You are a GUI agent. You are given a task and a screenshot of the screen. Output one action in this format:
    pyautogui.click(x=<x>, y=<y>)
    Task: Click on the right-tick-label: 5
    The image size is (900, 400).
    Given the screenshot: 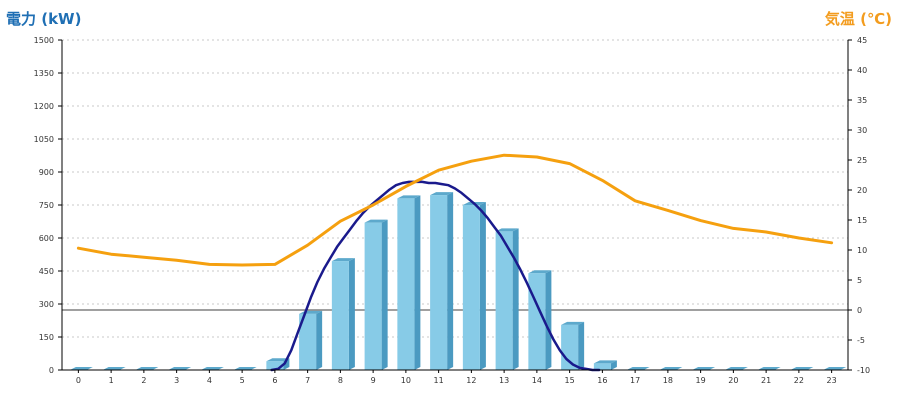 What is the action you would take?
    pyautogui.click(x=859, y=280)
    